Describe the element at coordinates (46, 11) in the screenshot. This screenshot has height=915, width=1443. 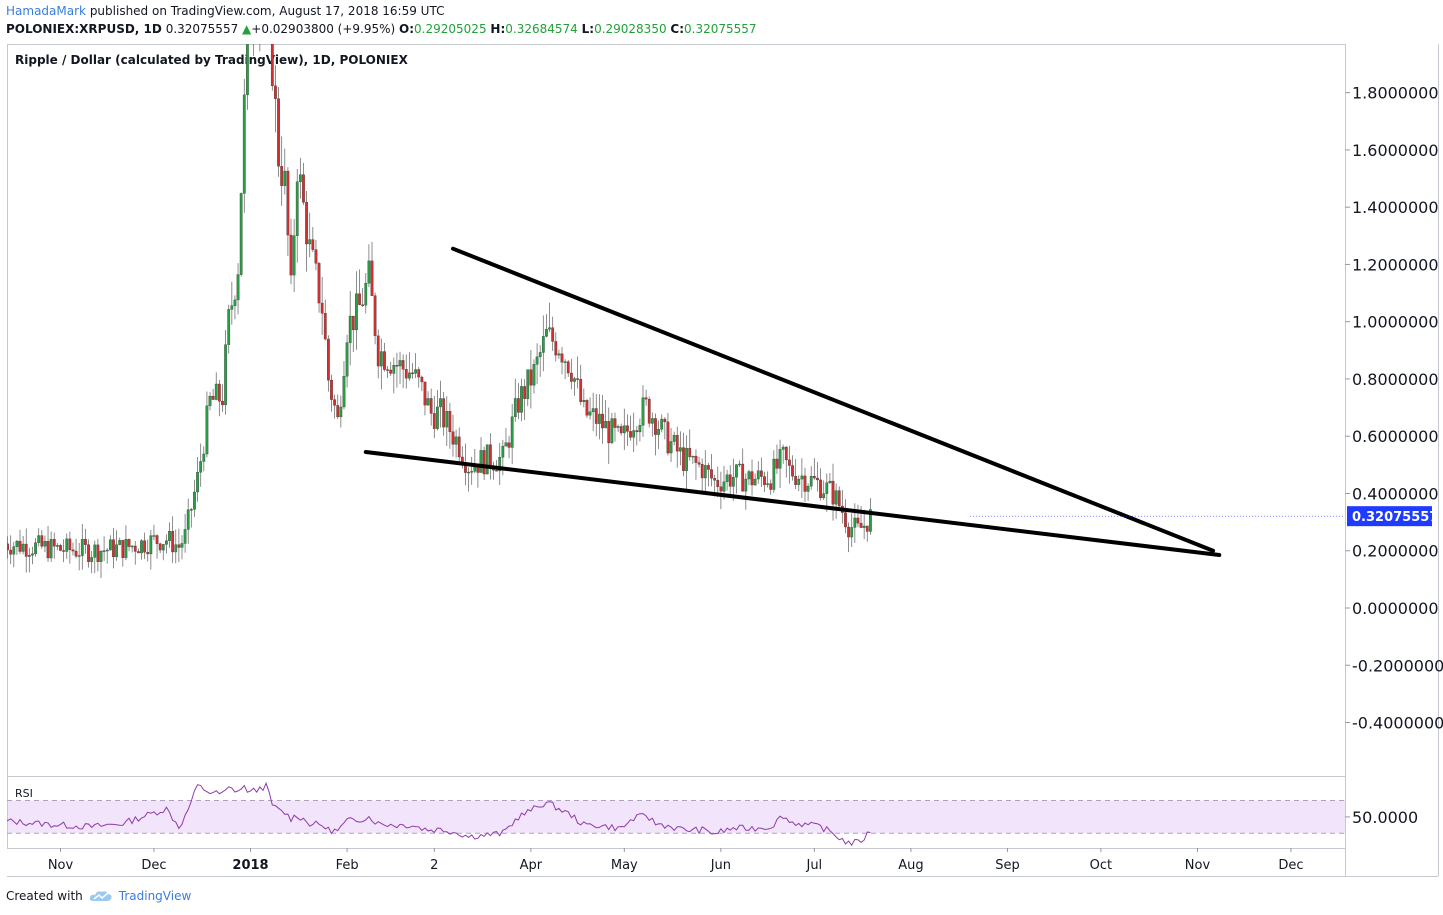
I see `publisher-name: HamadaMark` at that location.